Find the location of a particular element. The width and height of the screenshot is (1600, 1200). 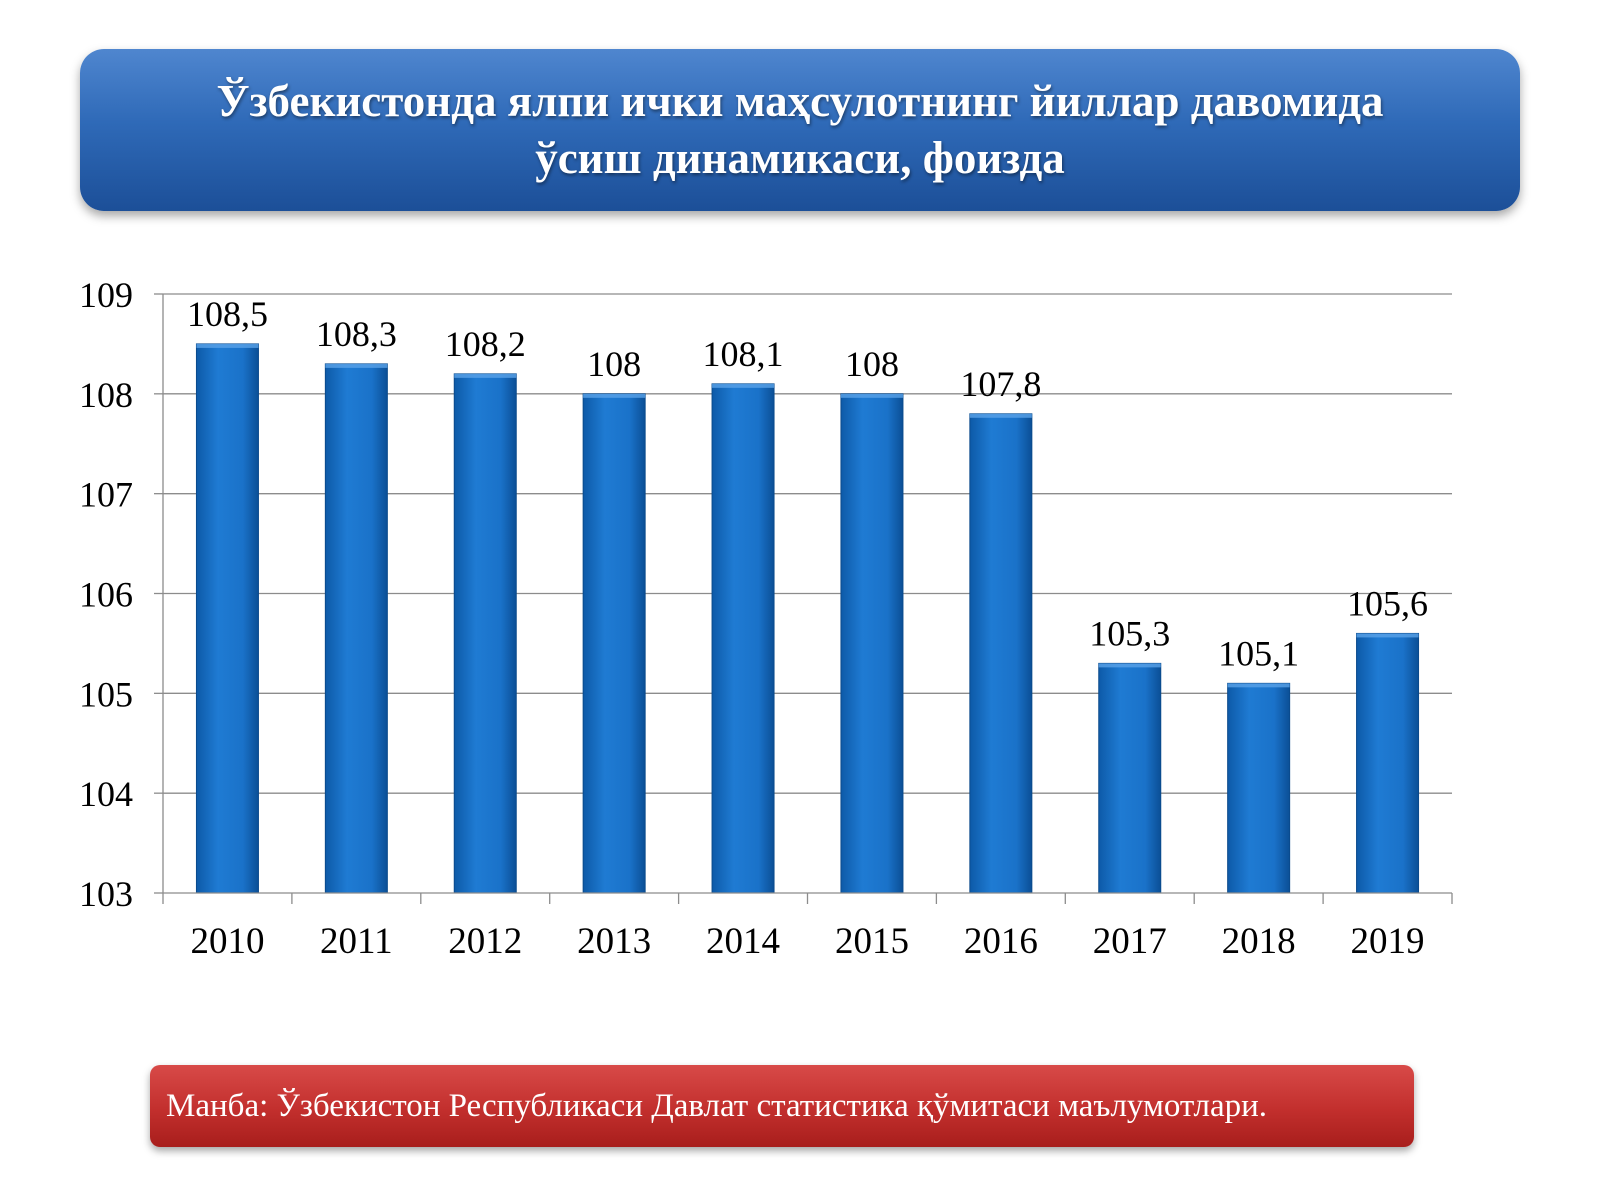

x-tick-label: 2015 is located at coordinates (872, 941).